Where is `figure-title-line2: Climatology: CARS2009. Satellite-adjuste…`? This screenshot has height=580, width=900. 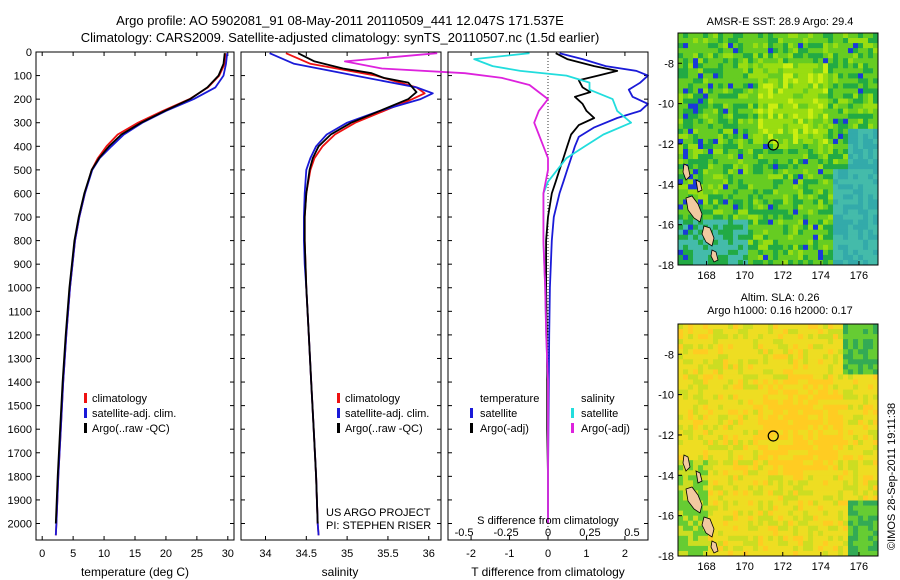
figure-title-line2: Climatology: CARS2009. Satellite-adjuste… is located at coordinates (340, 37).